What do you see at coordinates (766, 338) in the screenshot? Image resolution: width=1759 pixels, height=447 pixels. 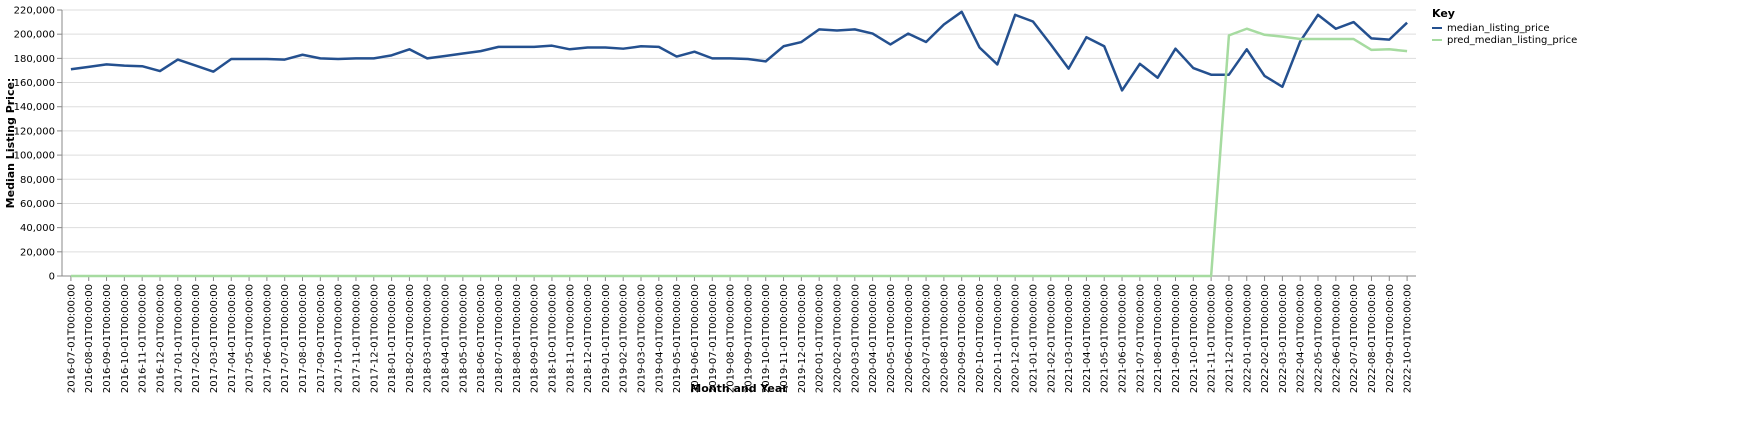 I see `x-tick-label: 2019-10-01T00:00:00` at bounding box center [766, 338].